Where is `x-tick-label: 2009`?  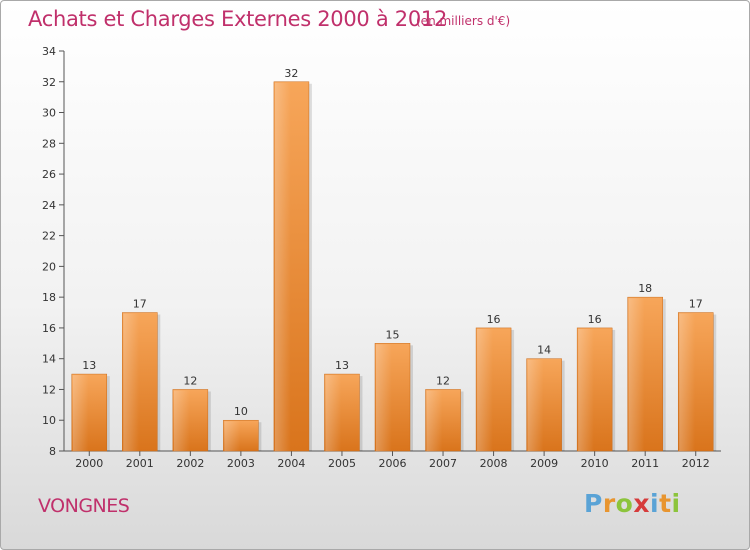
x-tick-label: 2009 is located at coordinates (544, 463).